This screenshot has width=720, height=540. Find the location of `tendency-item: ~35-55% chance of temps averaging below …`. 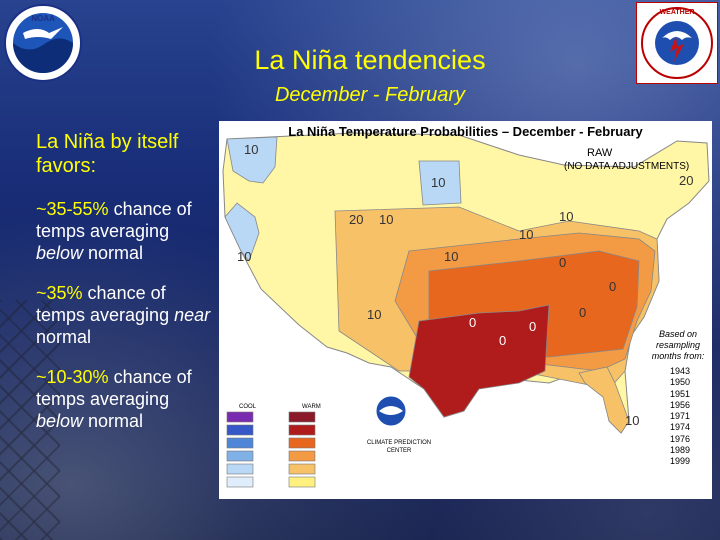

tendency-item: ~35-55% chance of temps averaging below … is located at coordinates (127, 231).